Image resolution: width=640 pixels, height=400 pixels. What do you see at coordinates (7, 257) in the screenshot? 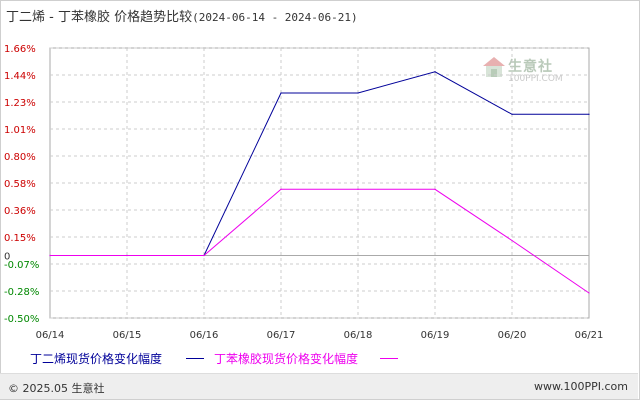
I see `y-zero-label: 0` at bounding box center [7, 257].